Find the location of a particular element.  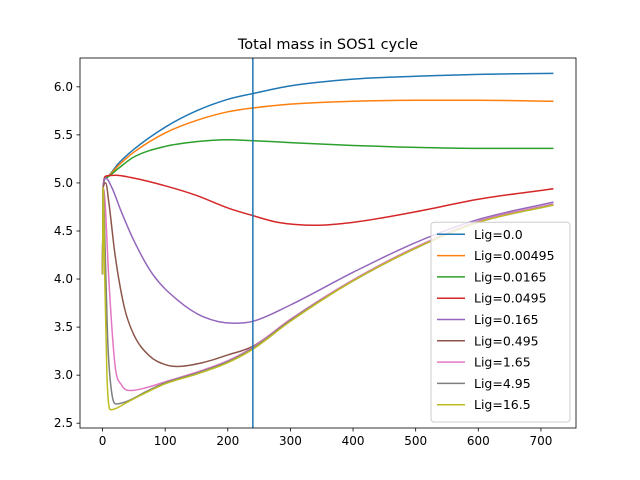

legend-label-3: Lig=0.0495 is located at coordinates (510, 298).